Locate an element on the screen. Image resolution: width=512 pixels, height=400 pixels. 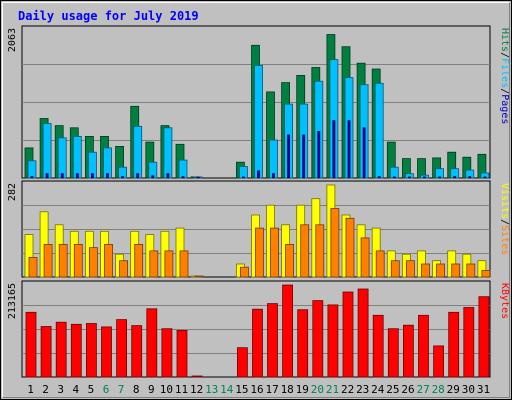
x-tick-label-3: 3 is located at coordinates (60, 389).